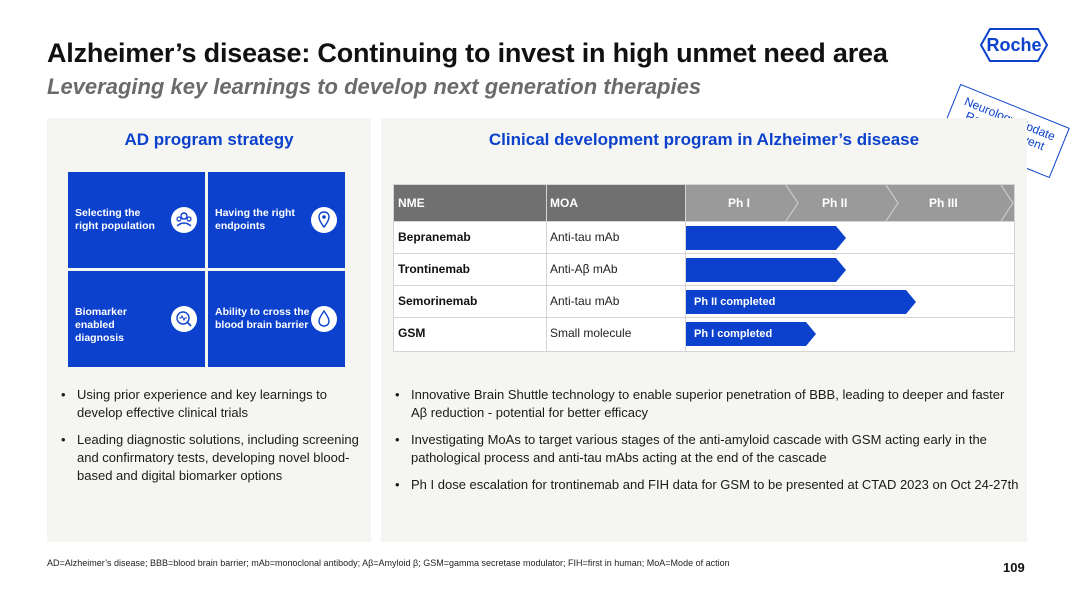  I want to click on tile-bbb: Ability to cross the blood brain barrier, so click(276, 319).